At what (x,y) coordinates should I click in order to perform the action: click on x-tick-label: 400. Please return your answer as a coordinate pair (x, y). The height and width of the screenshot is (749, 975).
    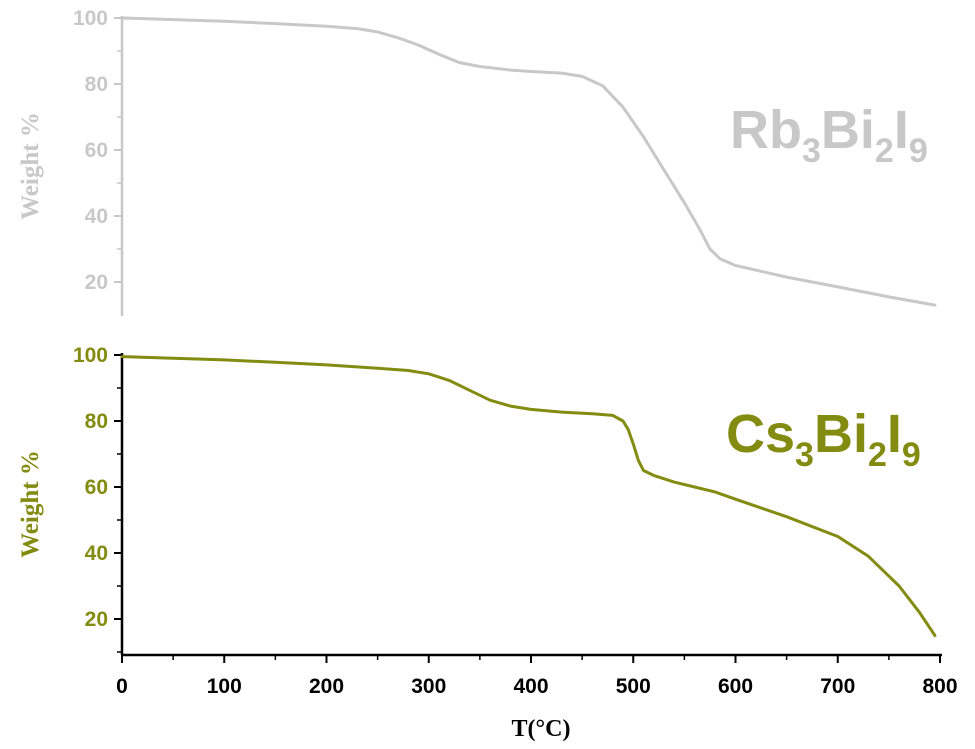
    Looking at the image, I should click on (530, 686).